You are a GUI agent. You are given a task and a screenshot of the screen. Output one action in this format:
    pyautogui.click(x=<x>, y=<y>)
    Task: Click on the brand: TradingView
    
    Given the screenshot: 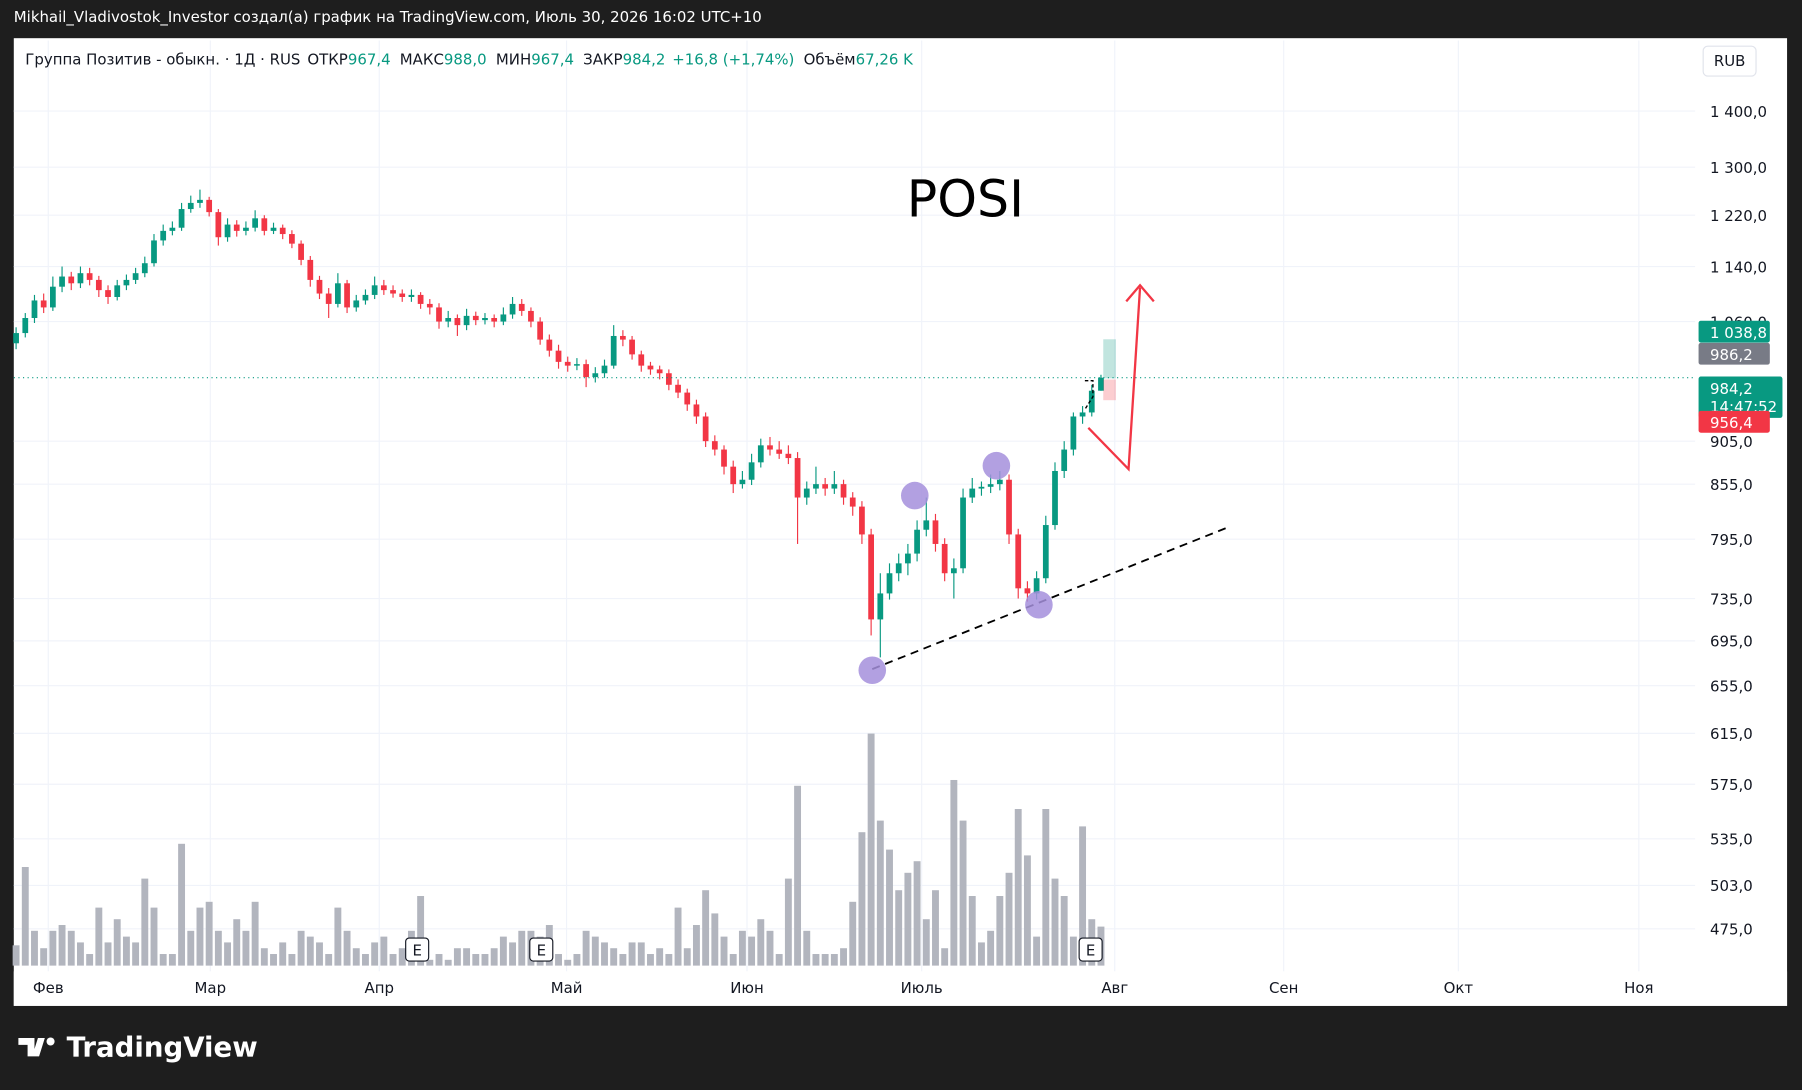 What is the action you would take?
    pyautogui.click(x=162, y=1046)
    